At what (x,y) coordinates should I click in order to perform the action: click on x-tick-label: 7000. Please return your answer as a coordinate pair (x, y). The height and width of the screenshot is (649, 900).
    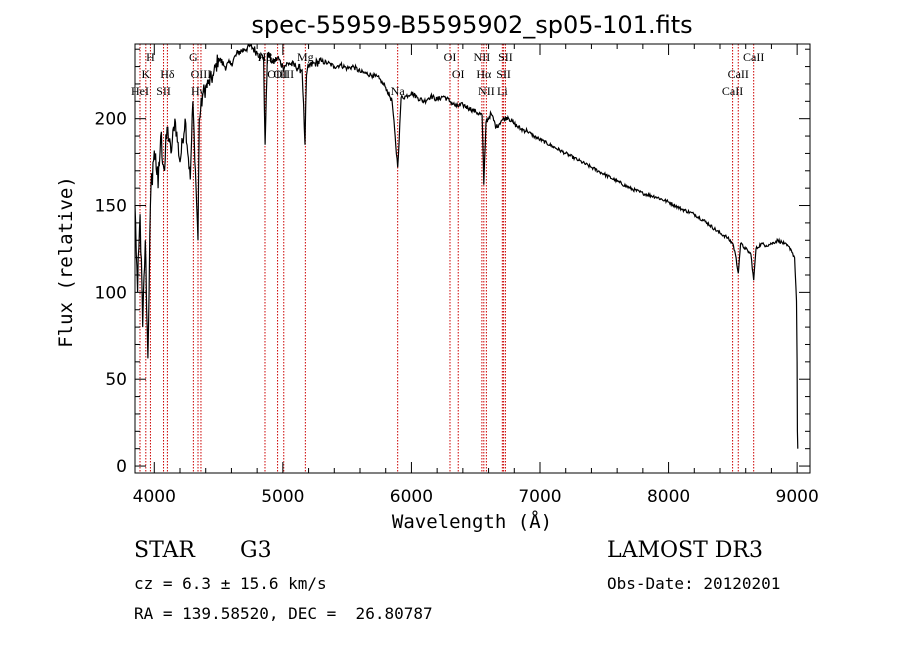
    Looking at the image, I should click on (539, 497).